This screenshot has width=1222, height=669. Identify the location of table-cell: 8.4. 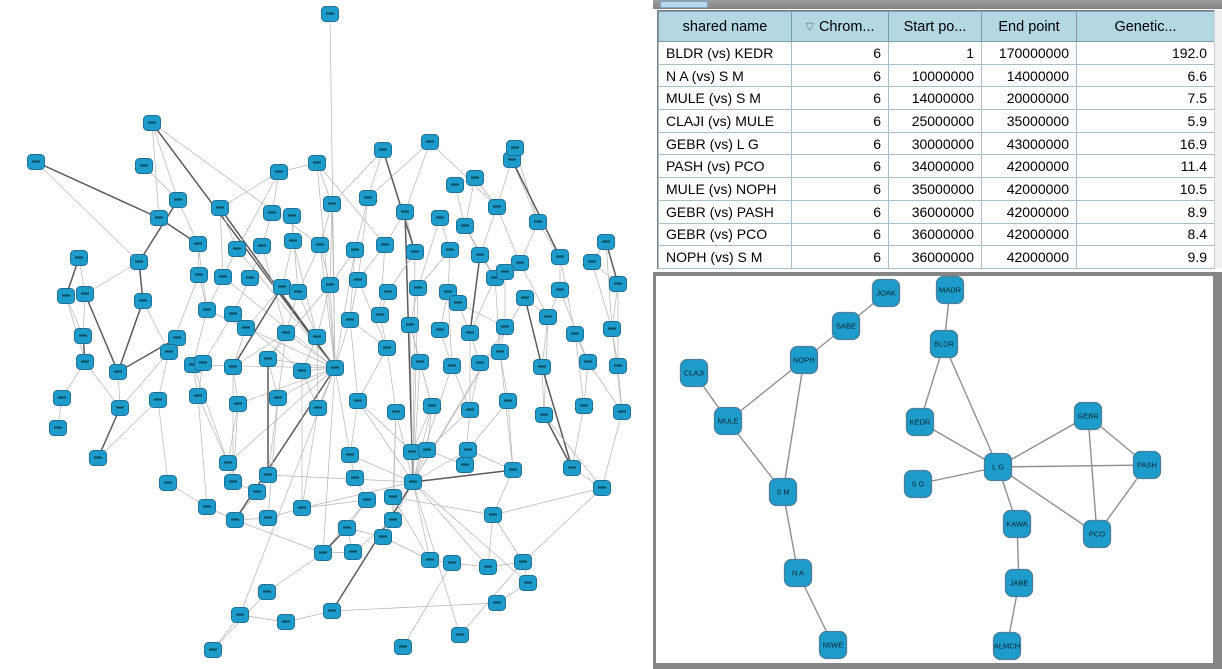
(1145, 234).